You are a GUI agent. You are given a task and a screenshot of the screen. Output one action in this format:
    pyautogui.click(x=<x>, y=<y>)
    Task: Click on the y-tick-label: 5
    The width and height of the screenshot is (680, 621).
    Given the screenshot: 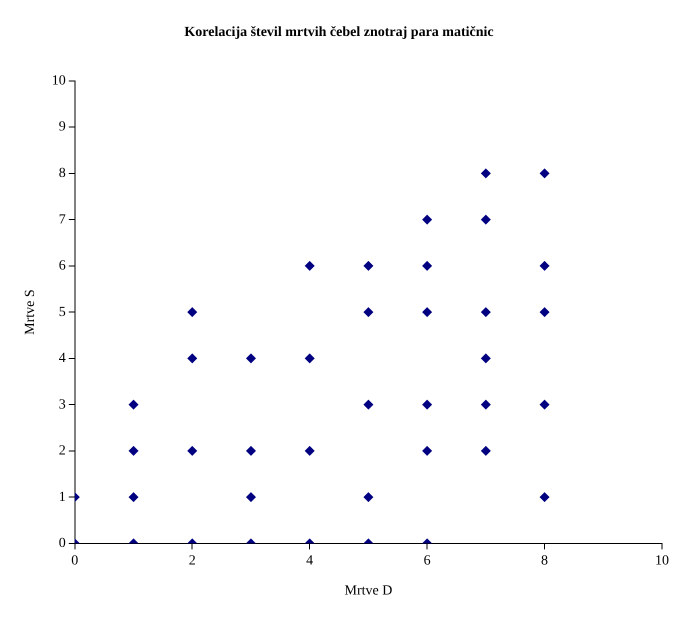 What is the action you would take?
    pyautogui.click(x=62, y=312)
    